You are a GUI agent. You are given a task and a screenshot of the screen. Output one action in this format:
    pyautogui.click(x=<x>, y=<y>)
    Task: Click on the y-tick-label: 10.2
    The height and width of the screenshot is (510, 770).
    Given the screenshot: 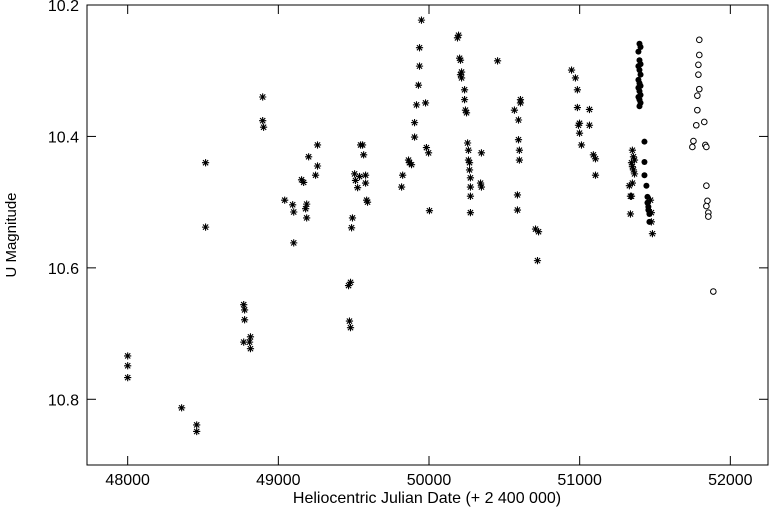 What is the action you would take?
    pyautogui.click(x=63, y=7)
    